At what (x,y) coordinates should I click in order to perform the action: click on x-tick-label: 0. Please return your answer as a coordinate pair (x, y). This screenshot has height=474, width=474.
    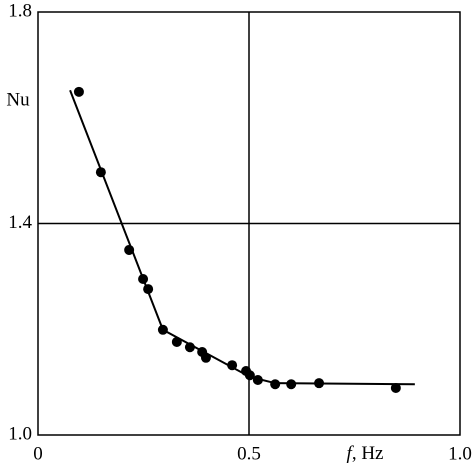
    Looking at the image, I should click on (38, 453).